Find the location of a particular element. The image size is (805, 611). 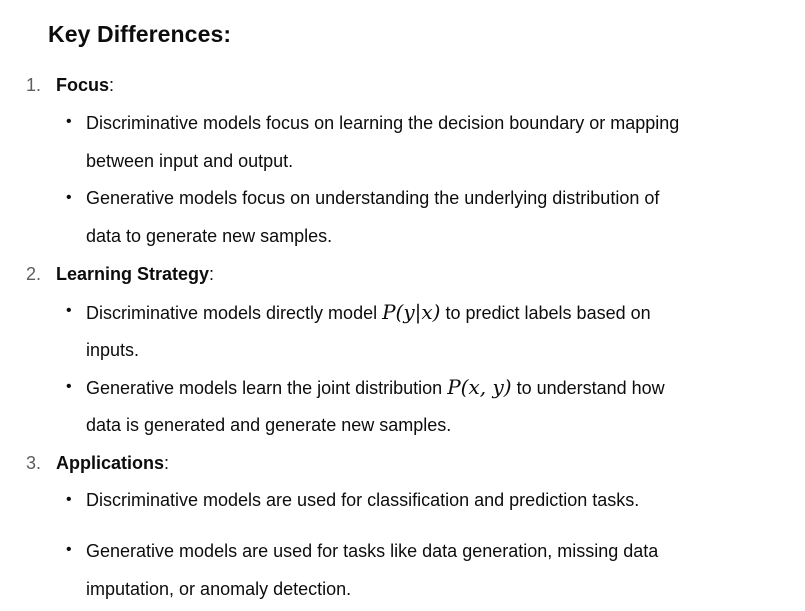

list-item-title: Learning Strategy: is located at coordinates (135, 274).